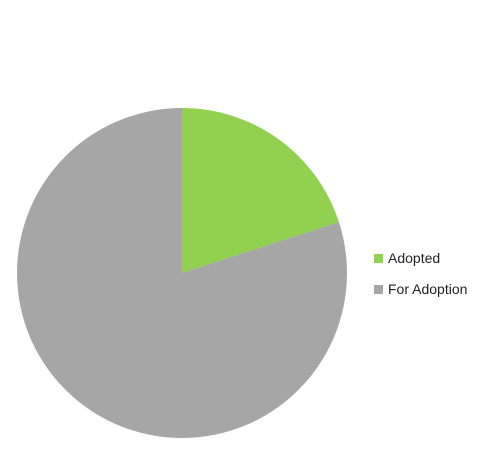  I want to click on legend-item-for-adoption: For Adoption, so click(420, 289).